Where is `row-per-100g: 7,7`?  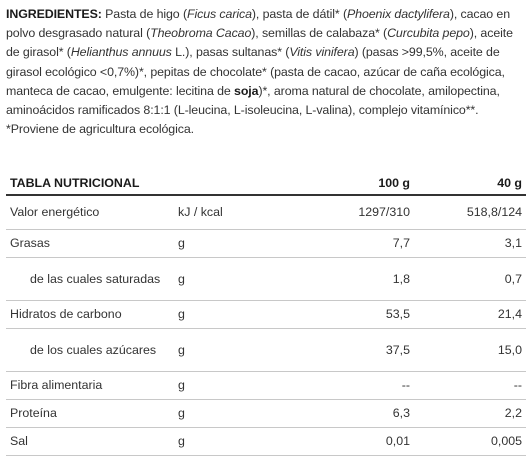 row-per-100g: 7,7 is located at coordinates (351, 243).